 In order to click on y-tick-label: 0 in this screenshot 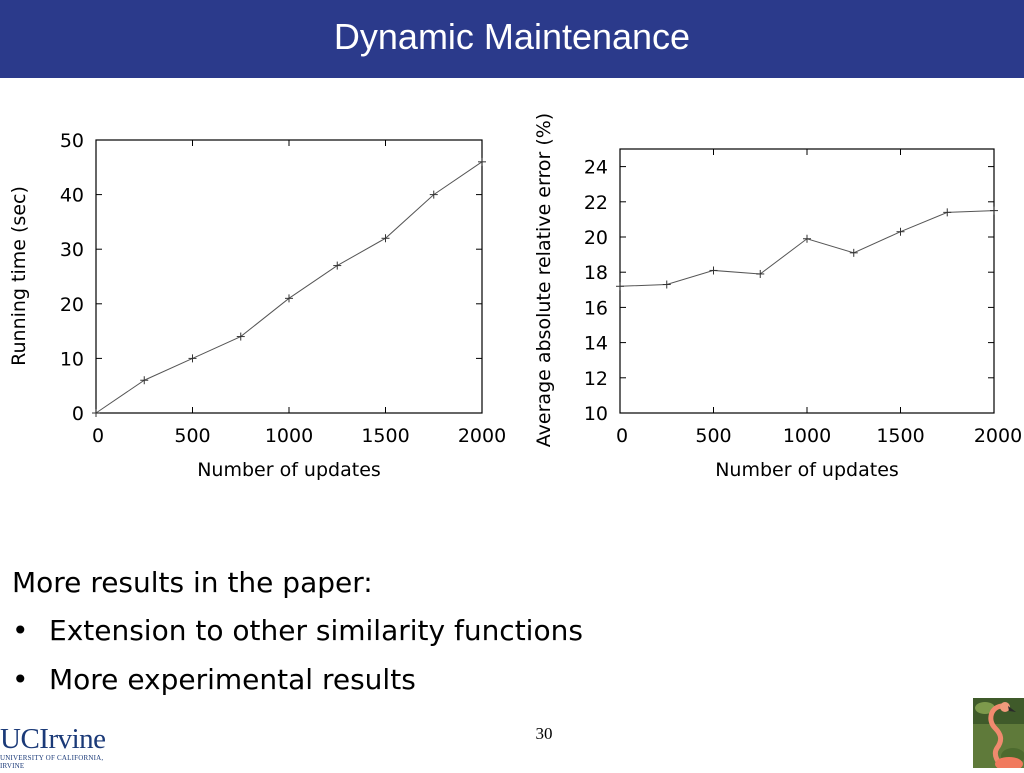, I will do `click(78, 414)`.